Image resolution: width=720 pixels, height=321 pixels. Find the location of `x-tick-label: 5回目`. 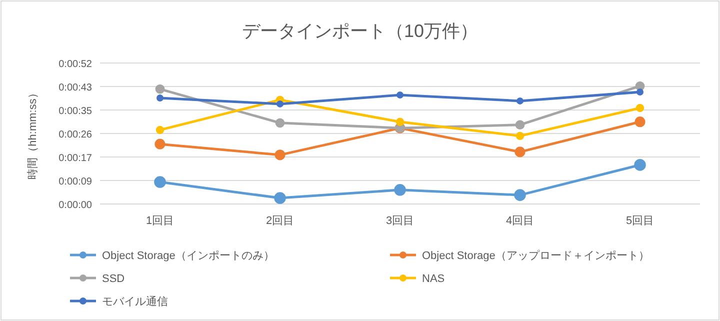

x-tick-label: 5回目 is located at coordinates (640, 221).